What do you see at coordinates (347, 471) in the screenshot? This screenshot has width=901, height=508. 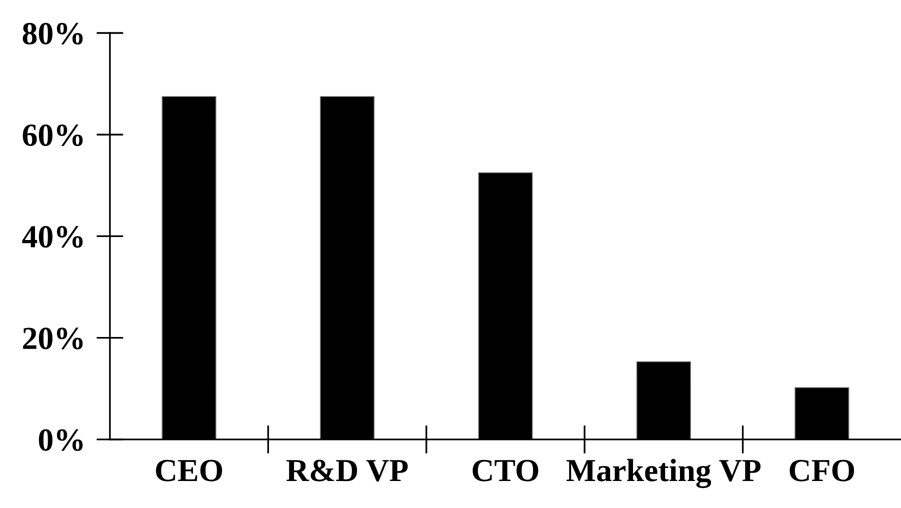 I see `x-tick-label: R&D VP` at bounding box center [347, 471].